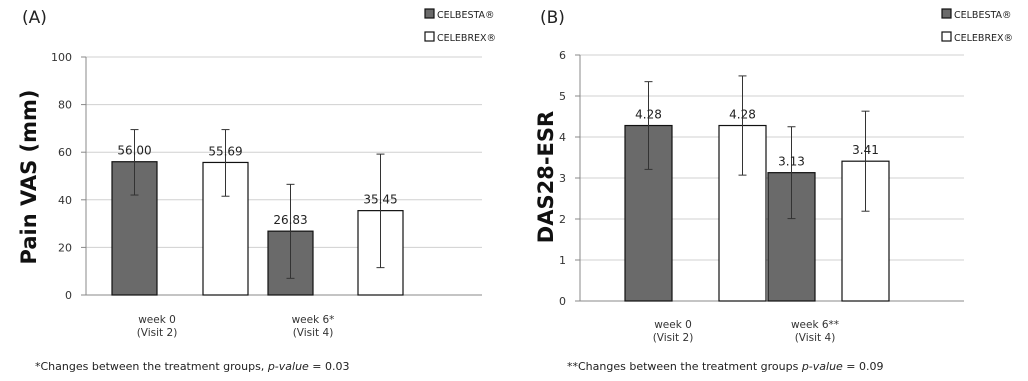 The image size is (1028, 381). I want to click on y-axis-label: DAS28-ESR, so click(546, 177).